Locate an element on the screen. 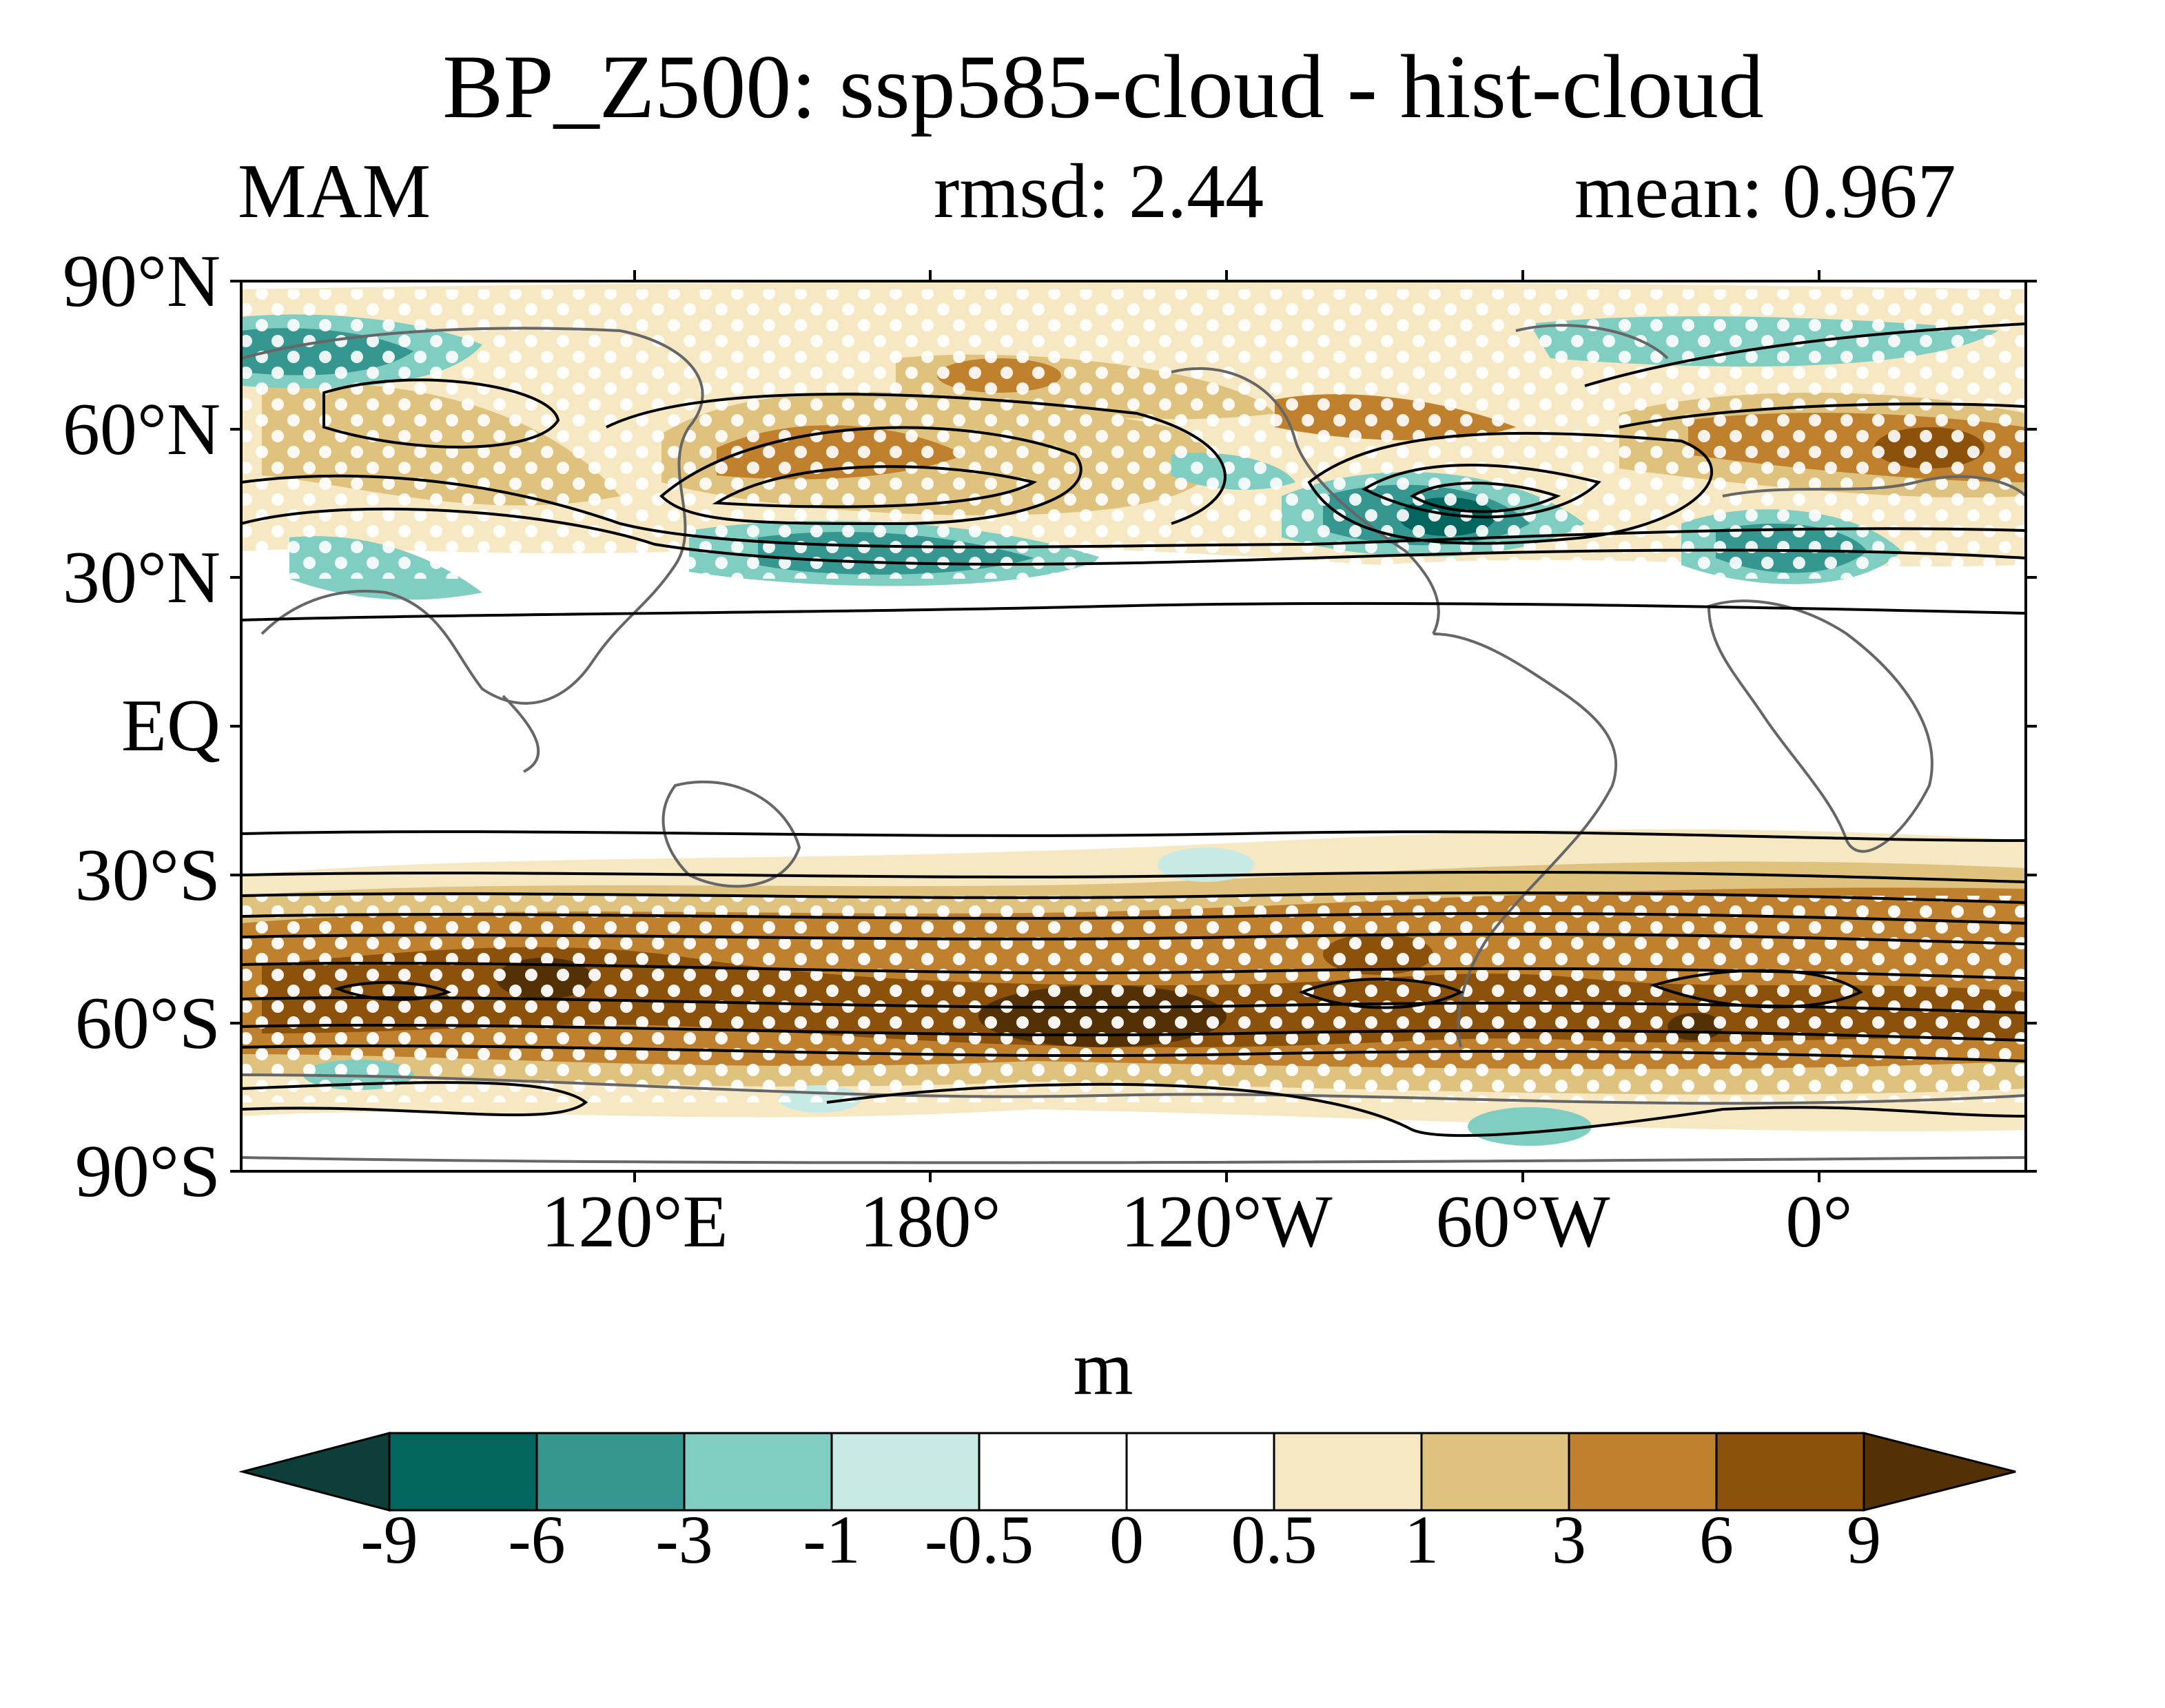  colorbar-label: 0.5 is located at coordinates (1274, 1539).